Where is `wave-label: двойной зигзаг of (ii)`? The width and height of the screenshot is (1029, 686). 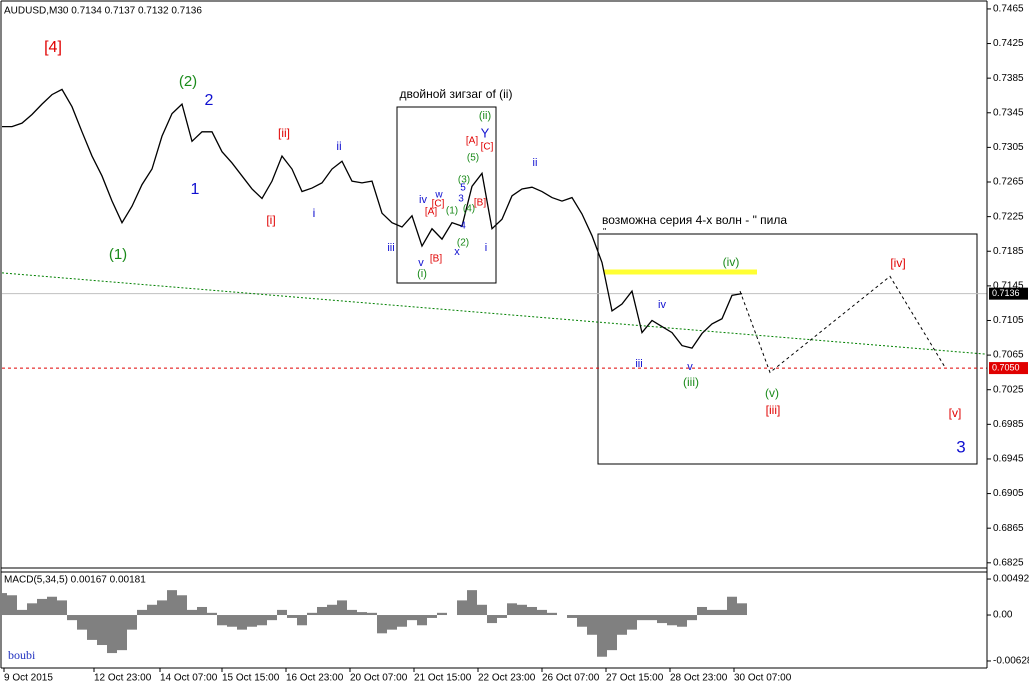
wave-label: двойной зигзаг of (ii) is located at coordinates (456, 94).